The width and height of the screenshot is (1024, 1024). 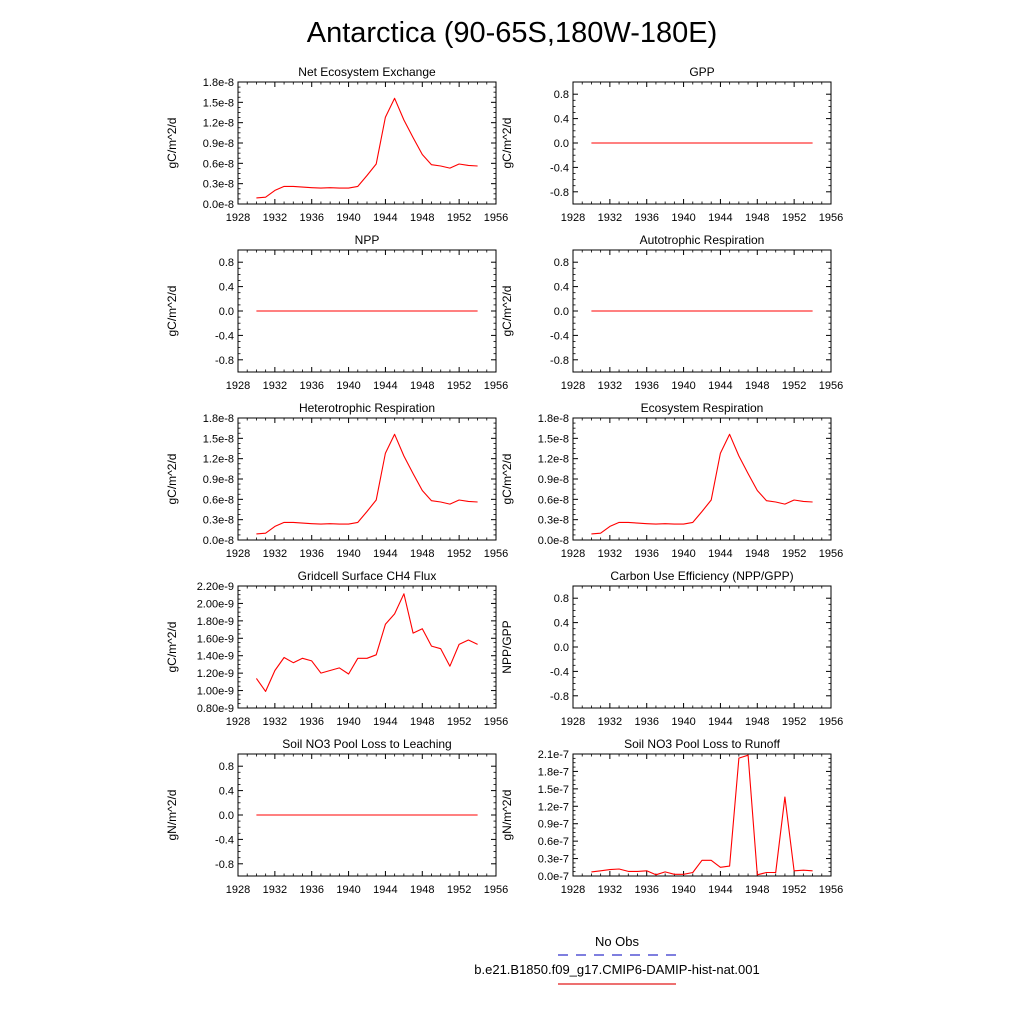 What do you see at coordinates (553, 860) in the screenshot?
I see `y-tick-label: 0.3e-7` at bounding box center [553, 860].